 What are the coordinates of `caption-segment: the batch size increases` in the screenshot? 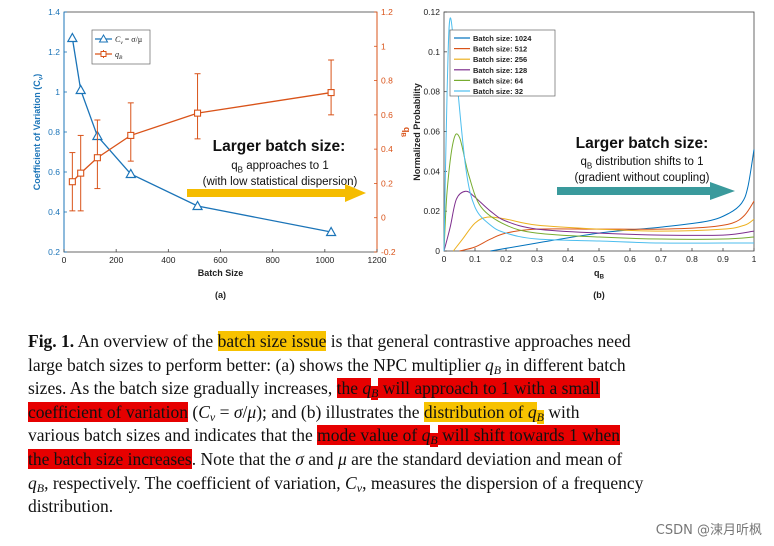 It's located at (110, 458).